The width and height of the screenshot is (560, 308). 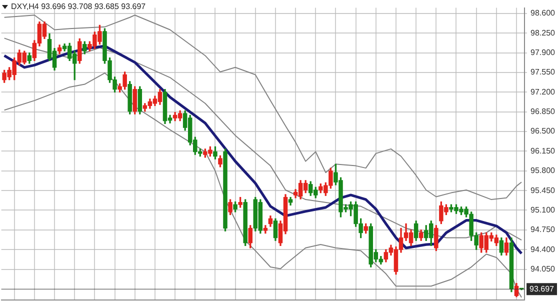 I want to click on y-tick-label: 97.200, so click(x=543, y=91).